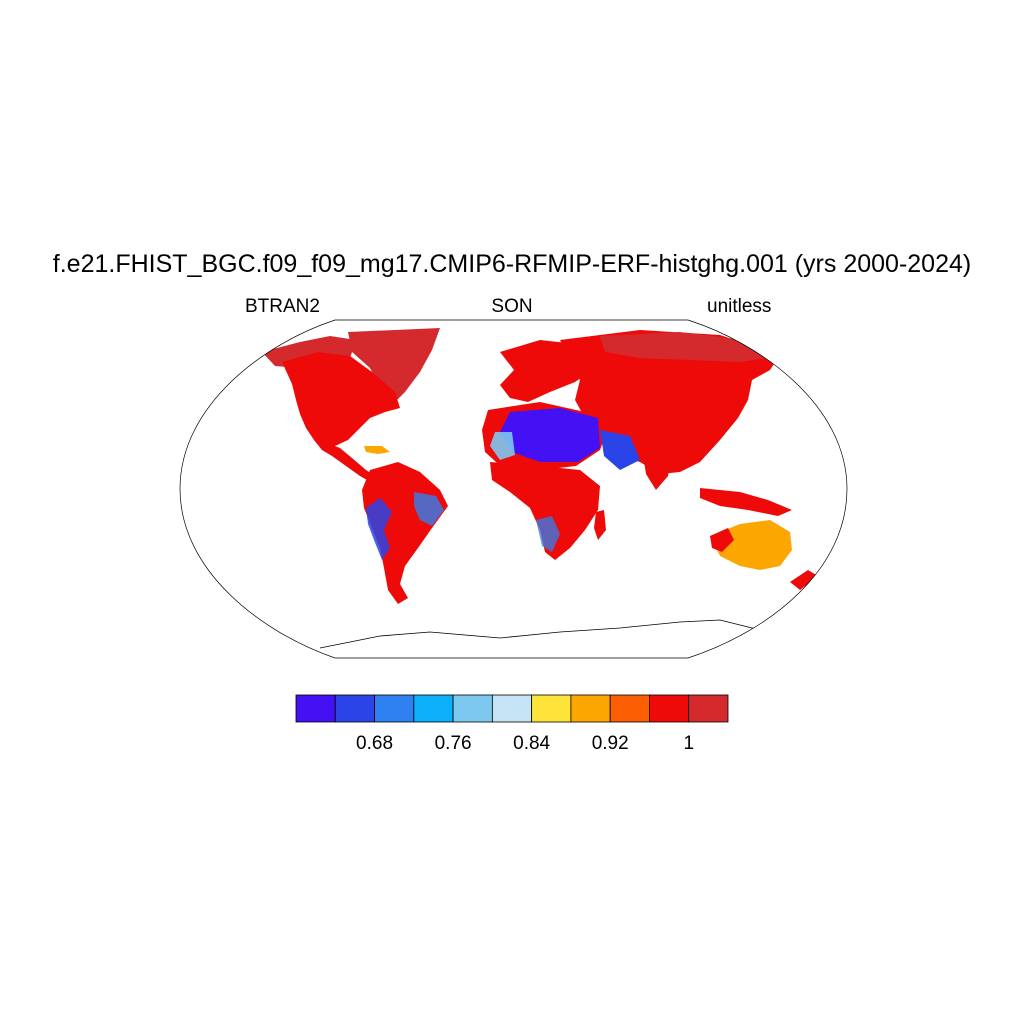  I want to click on land-north-america, so click(341, 401).